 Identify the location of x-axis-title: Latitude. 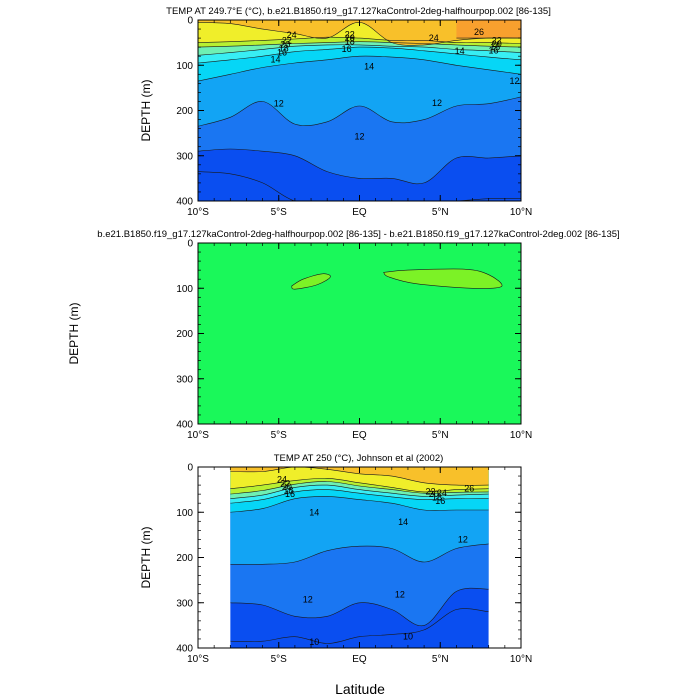
(360, 689).